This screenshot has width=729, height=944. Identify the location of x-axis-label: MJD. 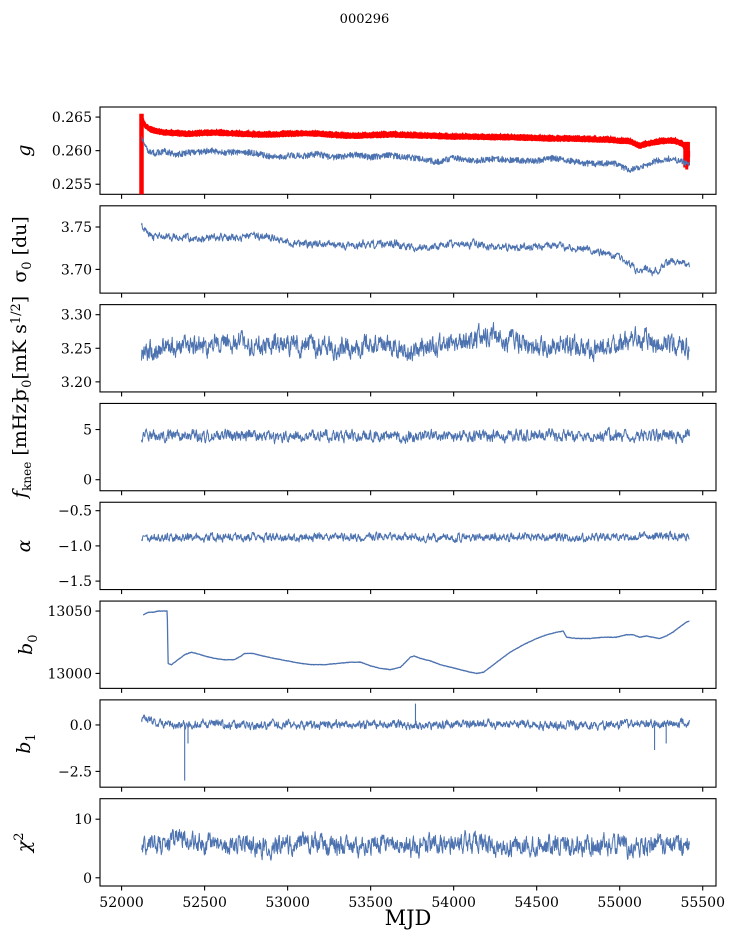
(408, 918).